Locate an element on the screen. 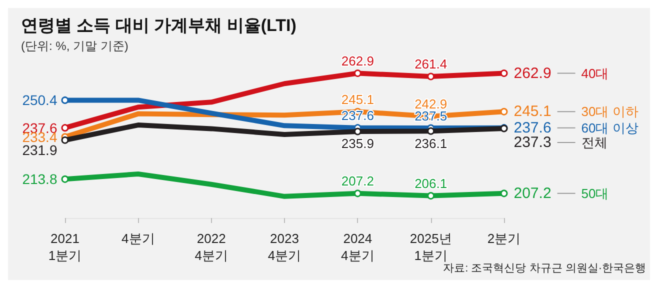 This screenshot has width=658, height=288. data-label: 206.1 is located at coordinates (431, 184).